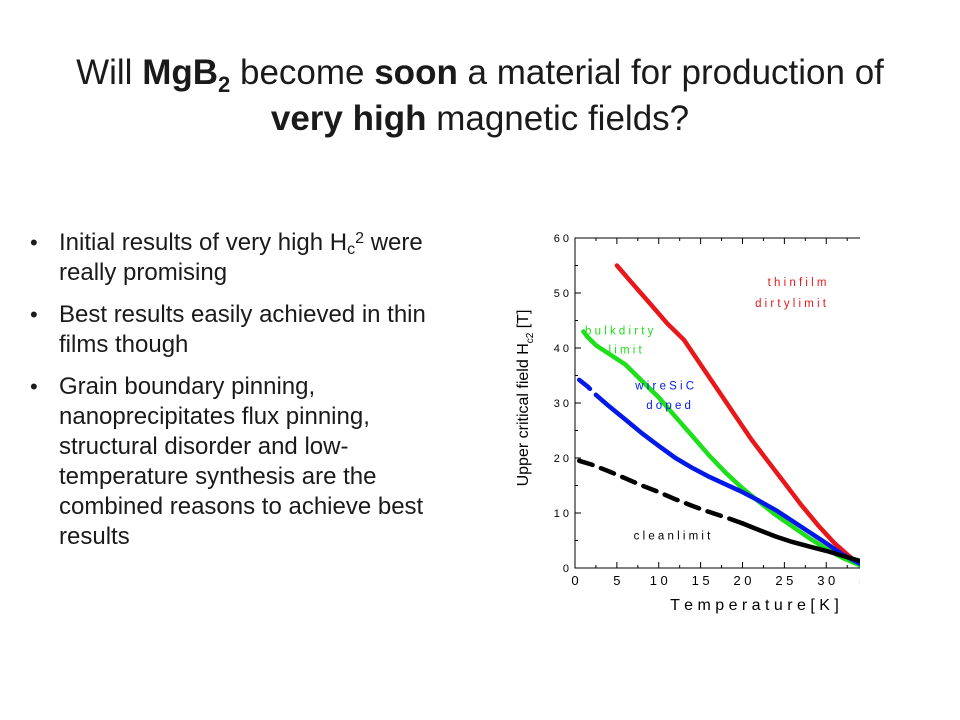  What do you see at coordinates (619, 331) in the screenshot?
I see `annotation-bulk_line1: b u l k d i r t y` at bounding box center [619, 331].